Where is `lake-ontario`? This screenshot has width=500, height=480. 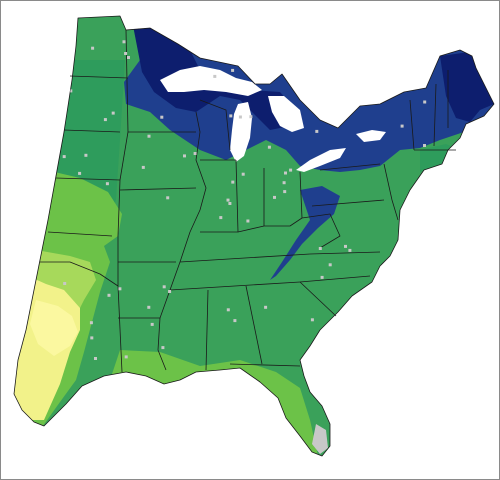
lake-ontario is located at coordinates (371, 136).